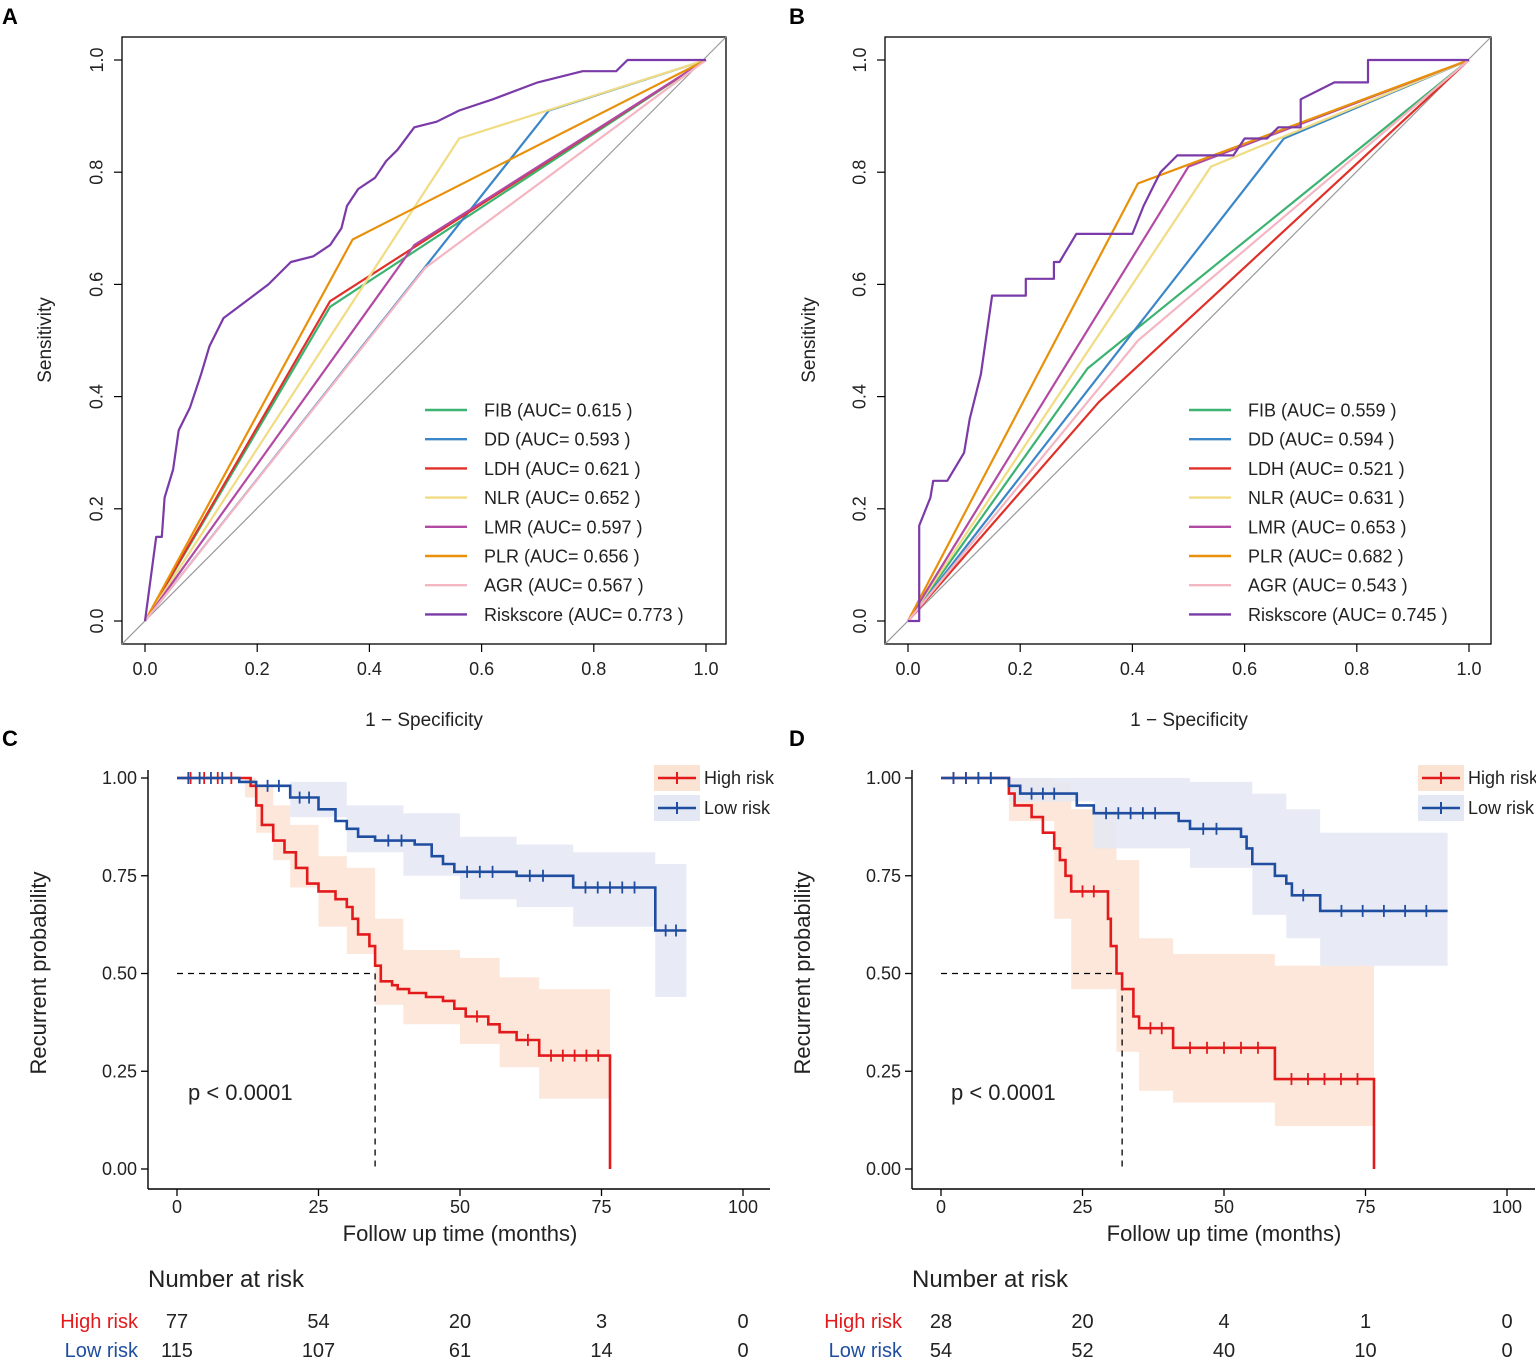  What do you see at coordinates (97, 284) in the screenshot?
I see `y-tick-label: 0.6` at bounding box center [97, 284].